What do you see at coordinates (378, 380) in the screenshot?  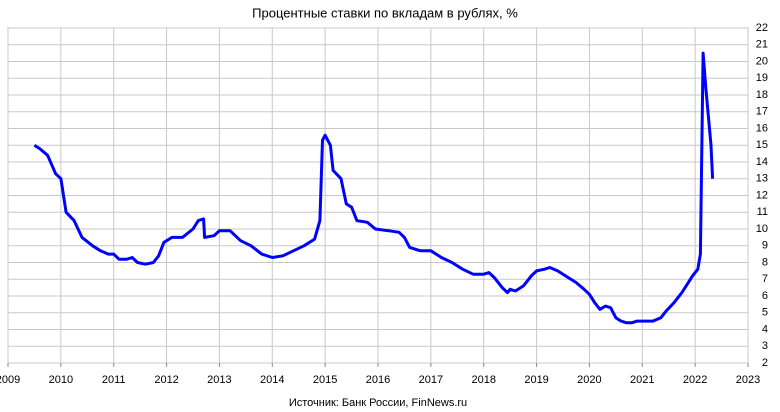 I see `x-tick-label: 2016` at bounding box center [378, 380].